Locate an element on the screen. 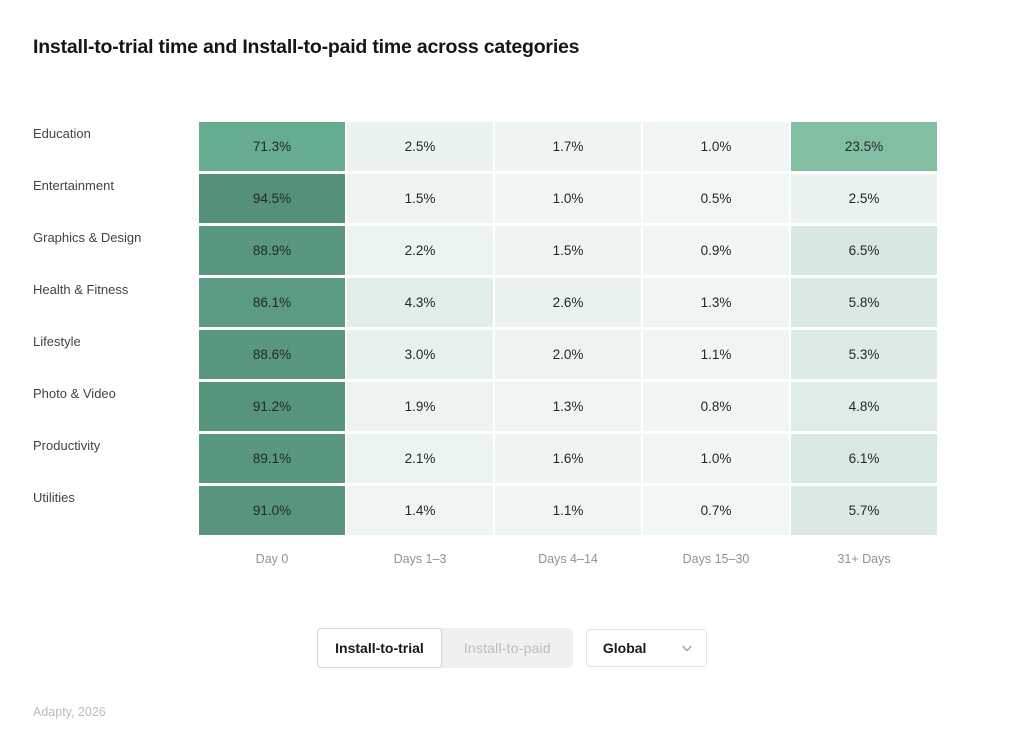 The height and width of the screenshot is (756, 1024). heatmap-cell: 0.9% is located at coordinates (716, 250).